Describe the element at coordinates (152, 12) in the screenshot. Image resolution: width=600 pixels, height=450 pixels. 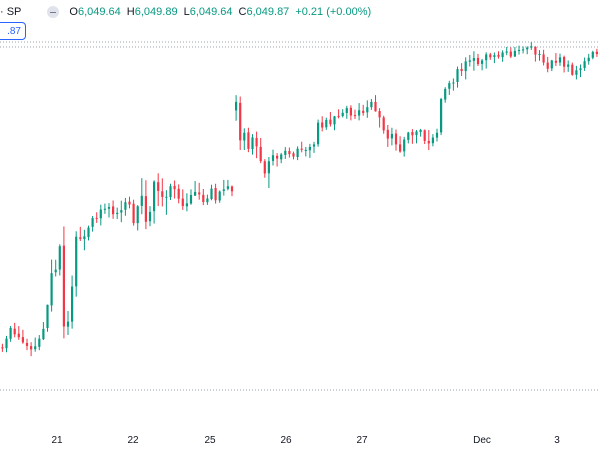
I see `high-value: H6,049.89` at that location.